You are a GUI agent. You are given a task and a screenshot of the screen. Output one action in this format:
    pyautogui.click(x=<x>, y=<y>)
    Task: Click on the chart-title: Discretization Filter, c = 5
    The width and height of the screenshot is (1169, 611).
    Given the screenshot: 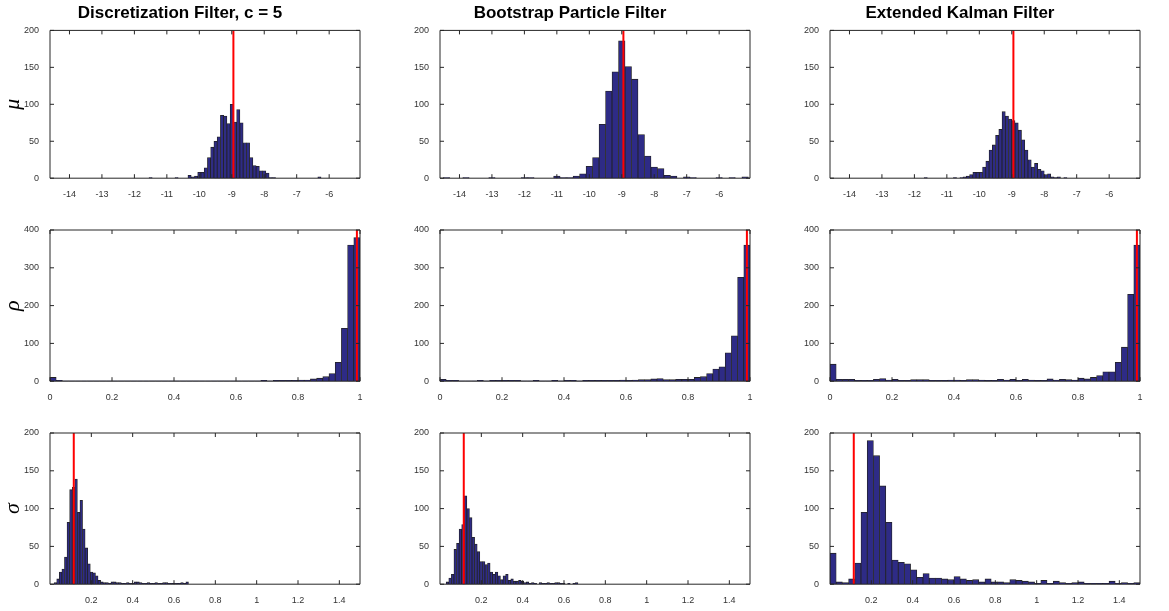 What is the action you would take?
    pyautogui.click(x=180, y=12)
    